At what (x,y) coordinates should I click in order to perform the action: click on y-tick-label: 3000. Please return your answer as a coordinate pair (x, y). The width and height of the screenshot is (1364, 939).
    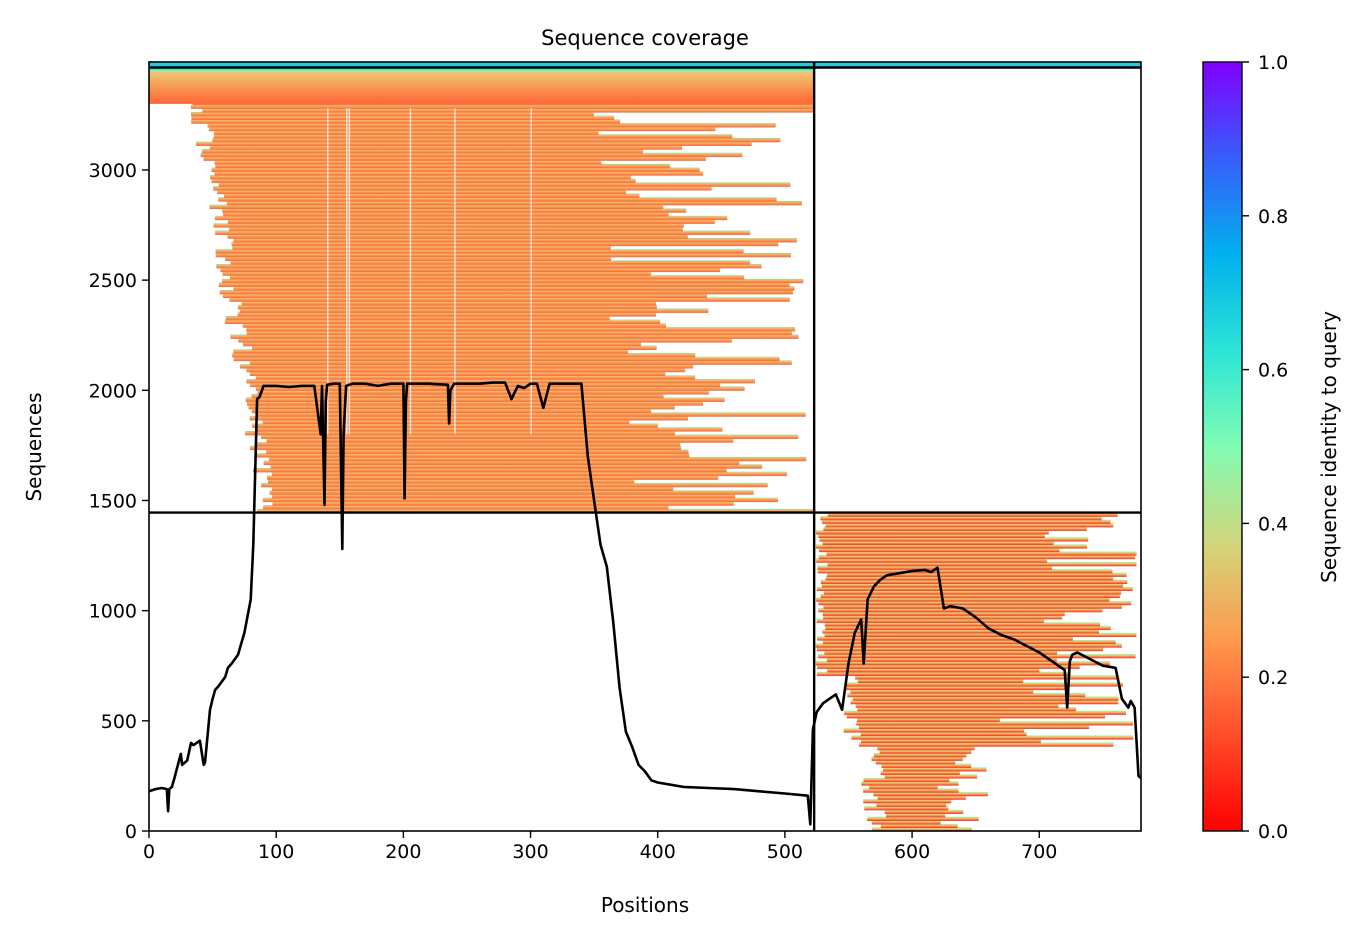
    Looking at the image, I should click on (113, 171).